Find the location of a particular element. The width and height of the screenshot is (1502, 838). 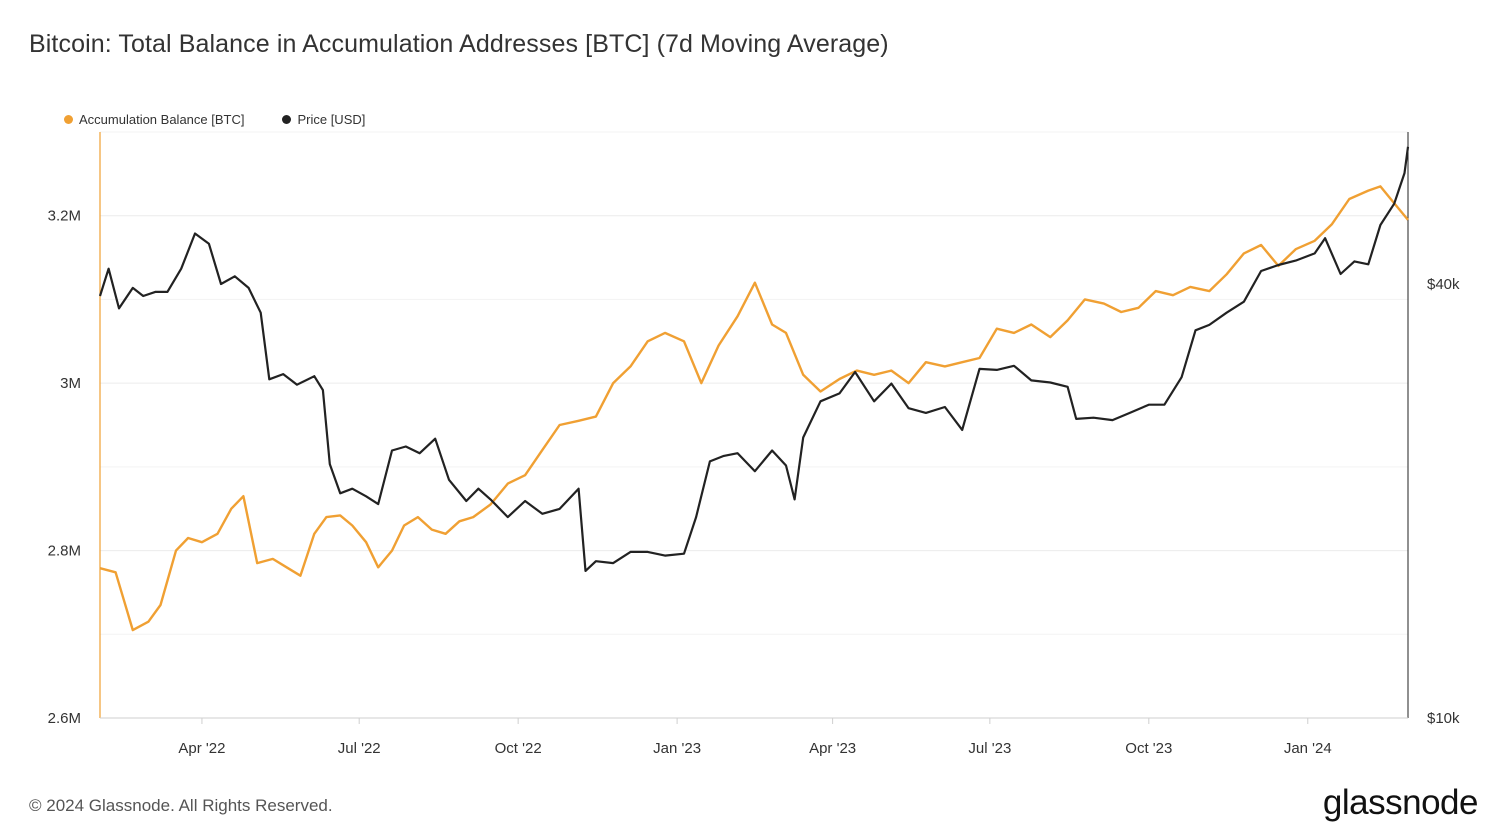

y-left-tick-label-1: 2.8M is located at coordinates (64, 551).